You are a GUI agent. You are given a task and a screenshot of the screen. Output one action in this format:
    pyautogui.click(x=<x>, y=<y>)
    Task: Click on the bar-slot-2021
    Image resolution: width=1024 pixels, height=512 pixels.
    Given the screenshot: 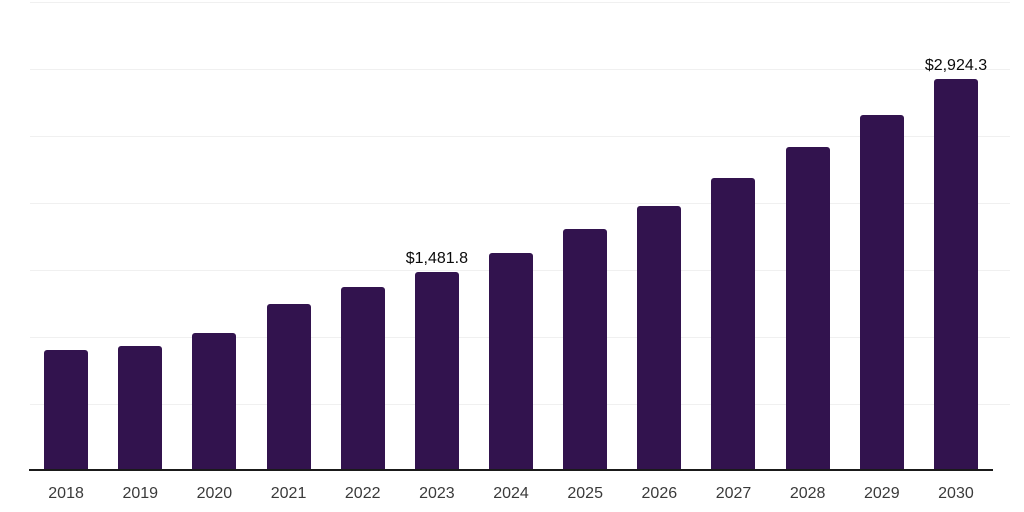 What is the action you would take?
    pyautogui.click(x=288, y=236)
    